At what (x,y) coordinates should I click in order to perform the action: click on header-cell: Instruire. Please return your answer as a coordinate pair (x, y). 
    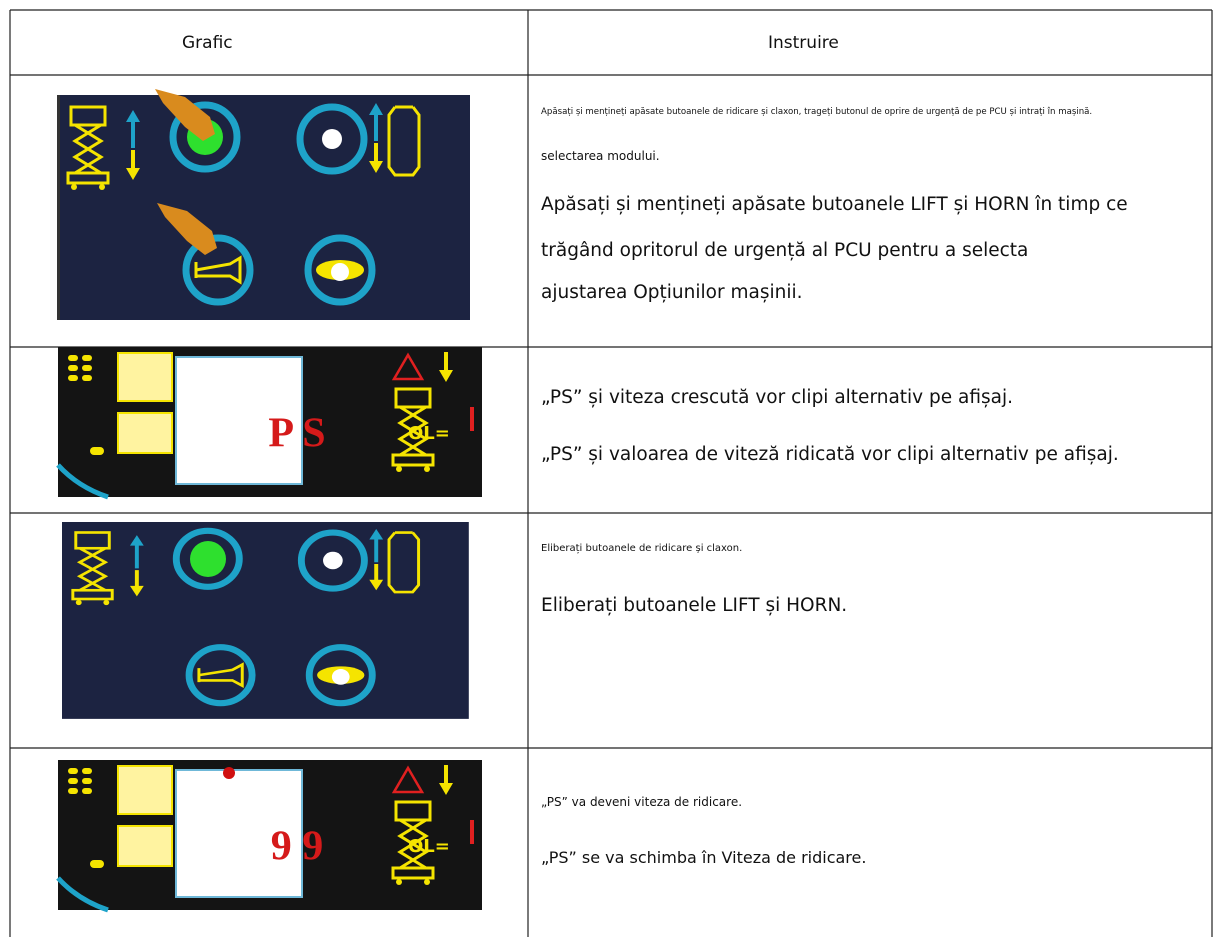
    Looking at the image, I should click on (803, 43).